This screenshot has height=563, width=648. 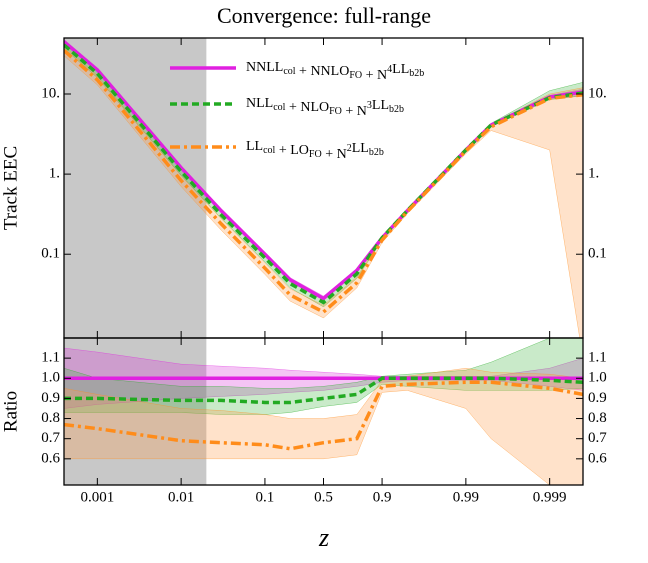 I want to click on shaded-region, so click(x=135, y=411).